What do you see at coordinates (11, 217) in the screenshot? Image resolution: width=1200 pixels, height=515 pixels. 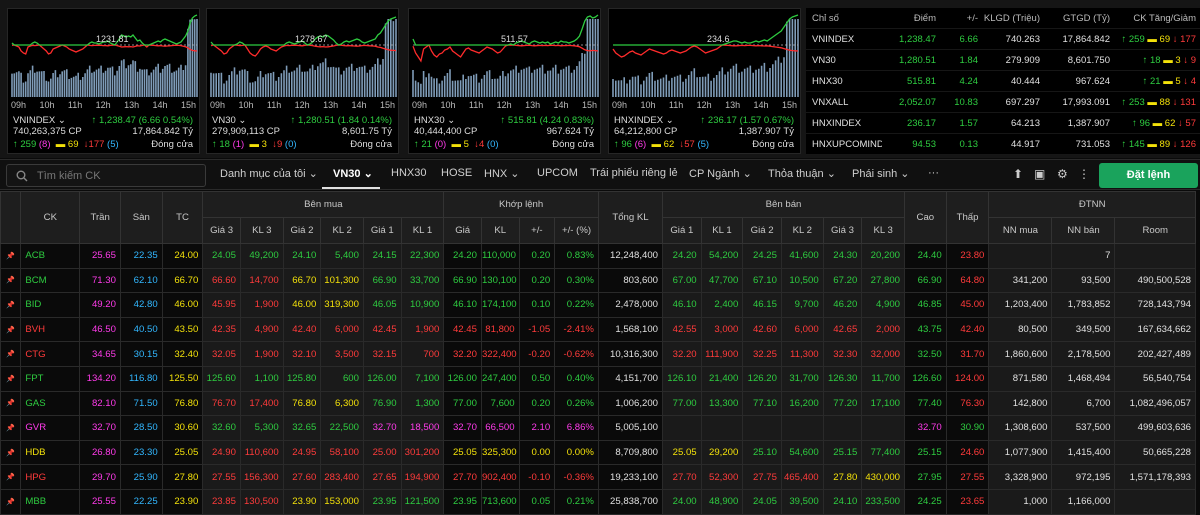 I see `col-pin` at bounding box center [11, 217].